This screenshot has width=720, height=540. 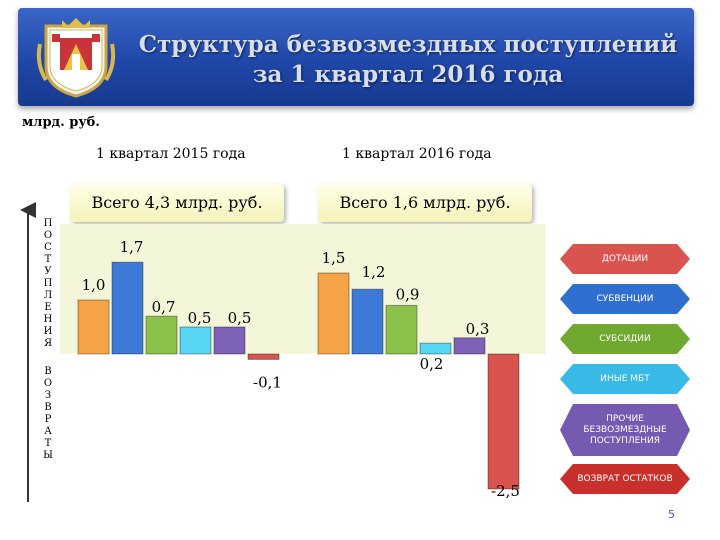 I want to click on returns-axis-label: В О З В Р А Т Ы, so click(x=48, y=413).